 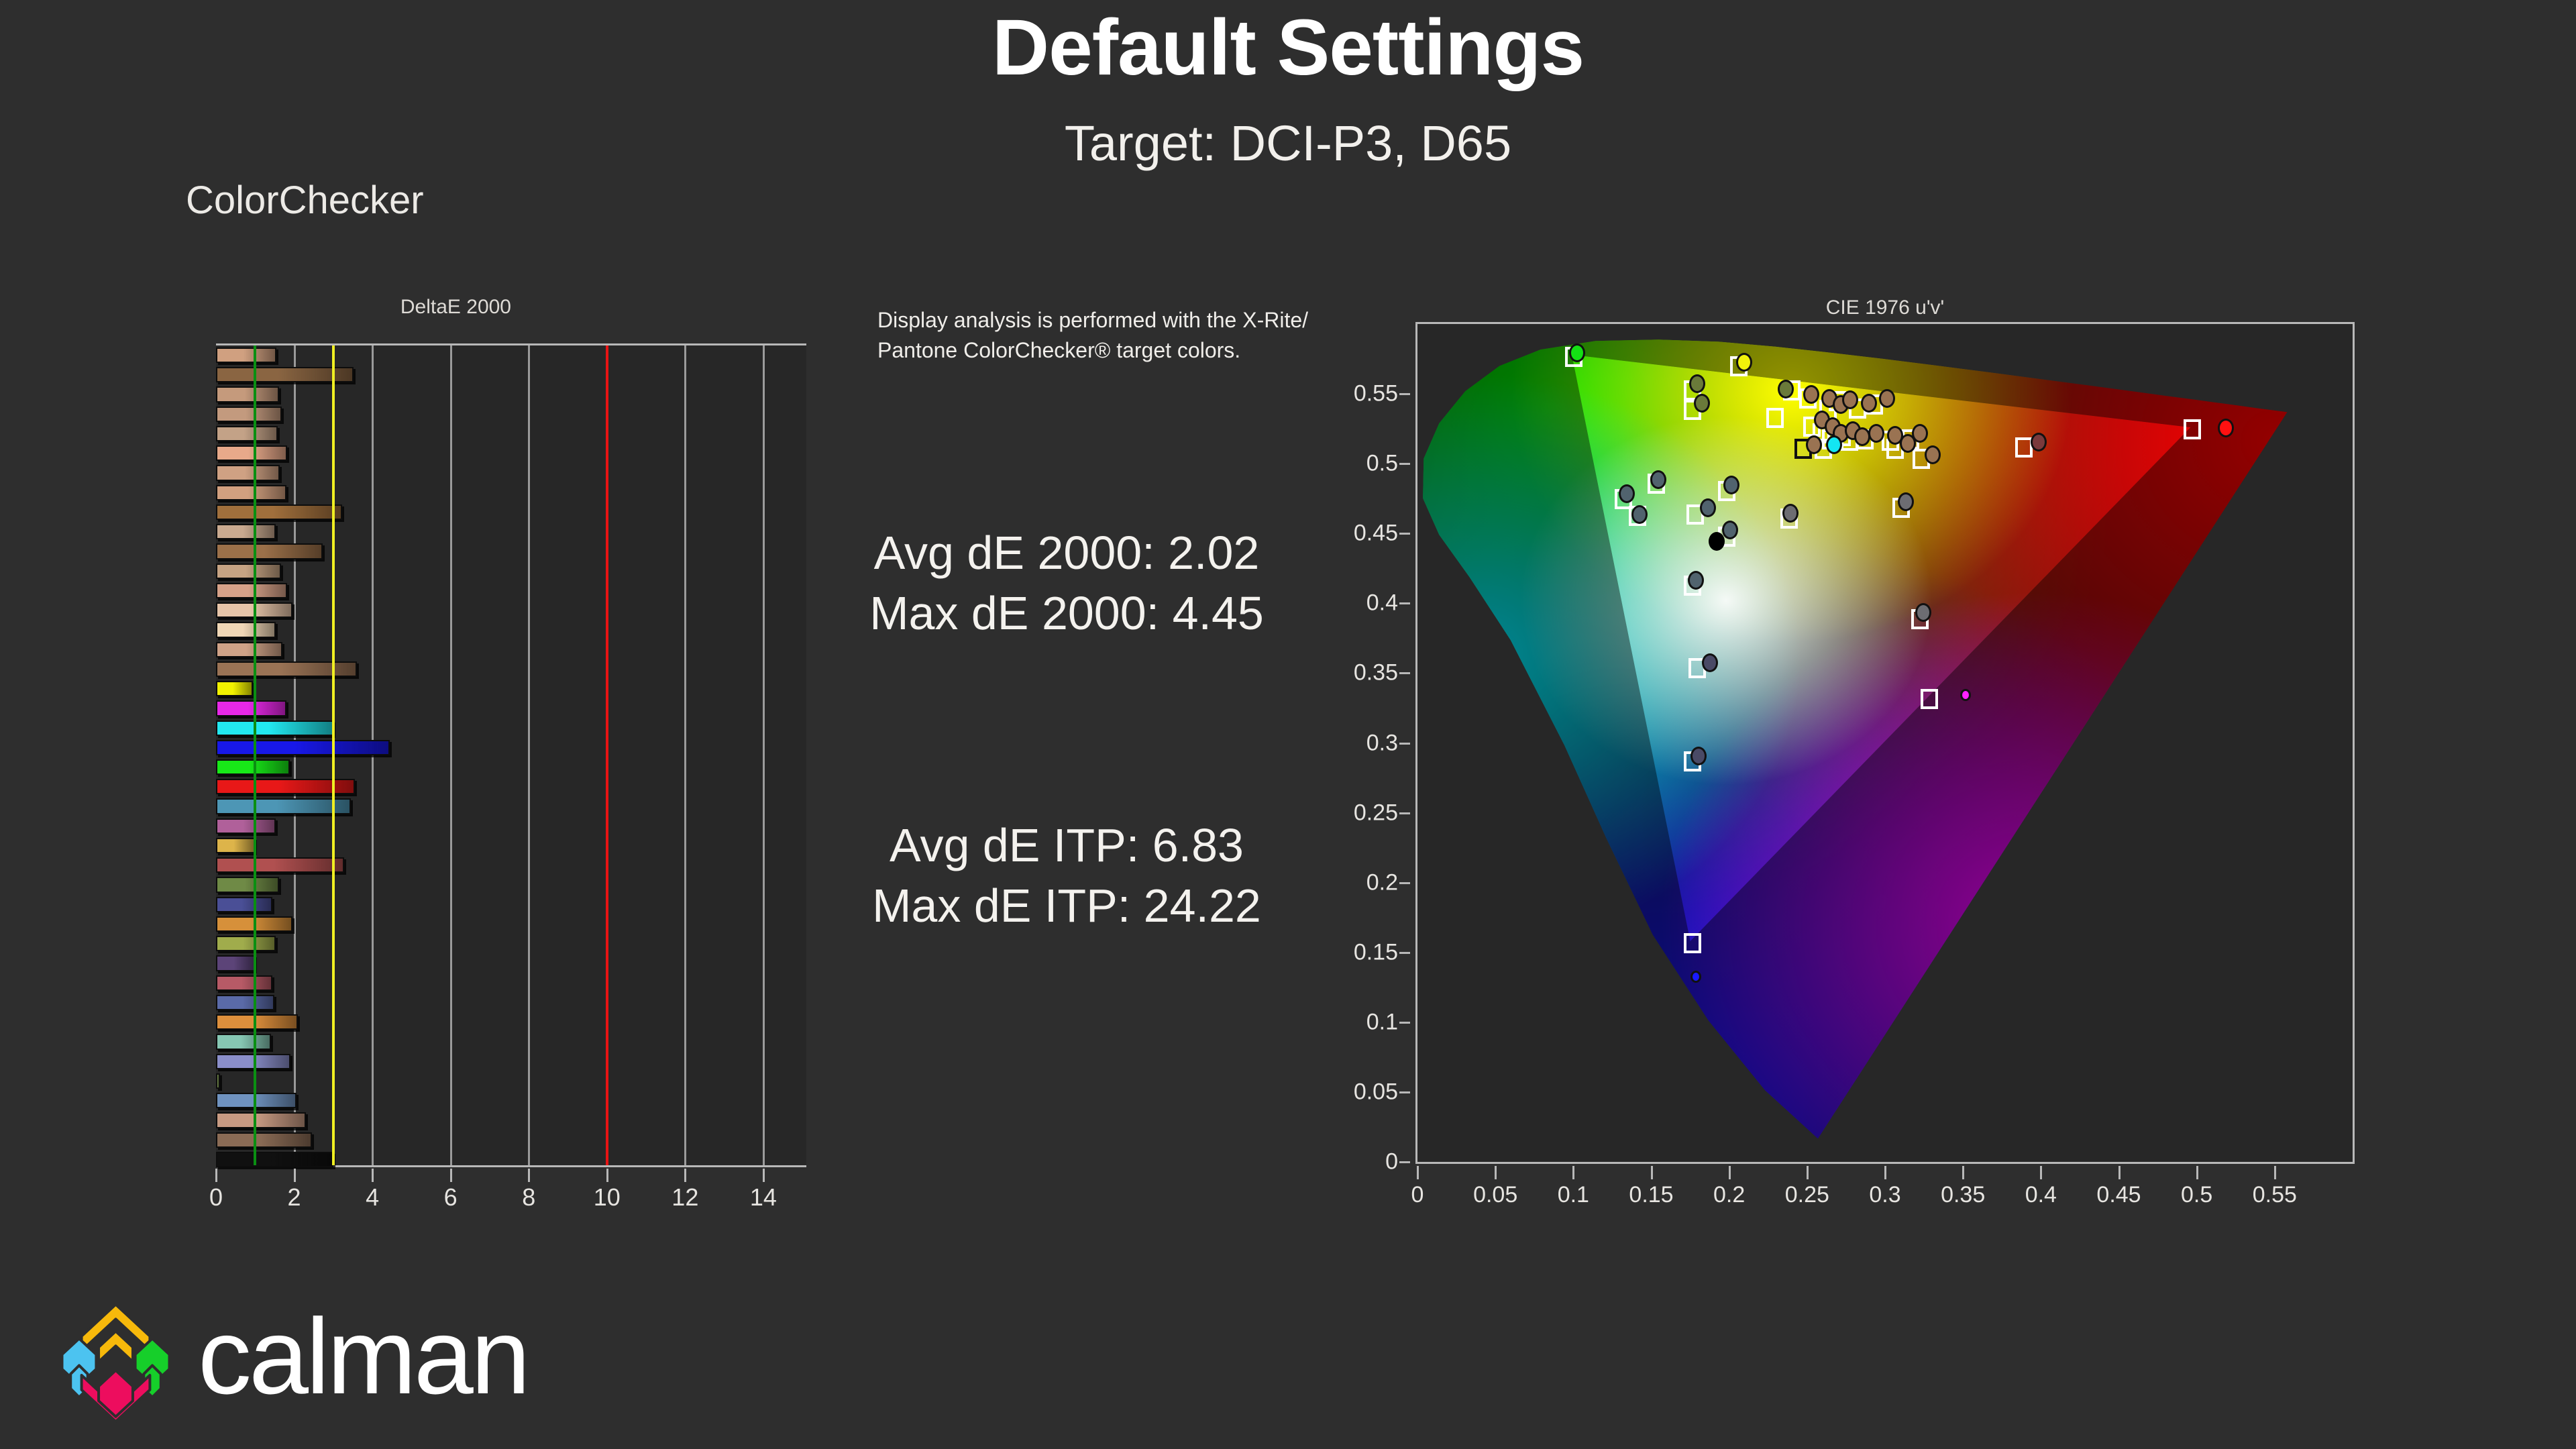 I want to click on cie-y-axis: 0 0.05 0.1 0.15 0.2 0.25 0.3 0.35 0.4 0.45 0.5 0.55, so click(x=1372, y=748).